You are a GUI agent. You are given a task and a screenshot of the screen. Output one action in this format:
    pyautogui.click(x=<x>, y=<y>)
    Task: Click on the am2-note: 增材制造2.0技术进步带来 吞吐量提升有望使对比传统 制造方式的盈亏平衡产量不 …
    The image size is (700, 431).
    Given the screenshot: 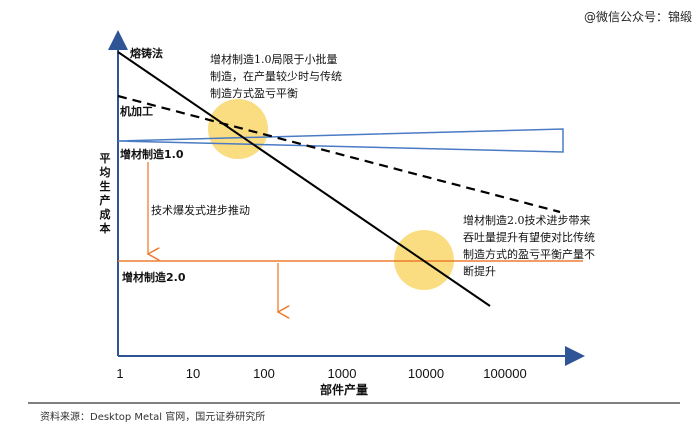 What is the action you would take?
    pyautogui.click(x=529, y=246)
    